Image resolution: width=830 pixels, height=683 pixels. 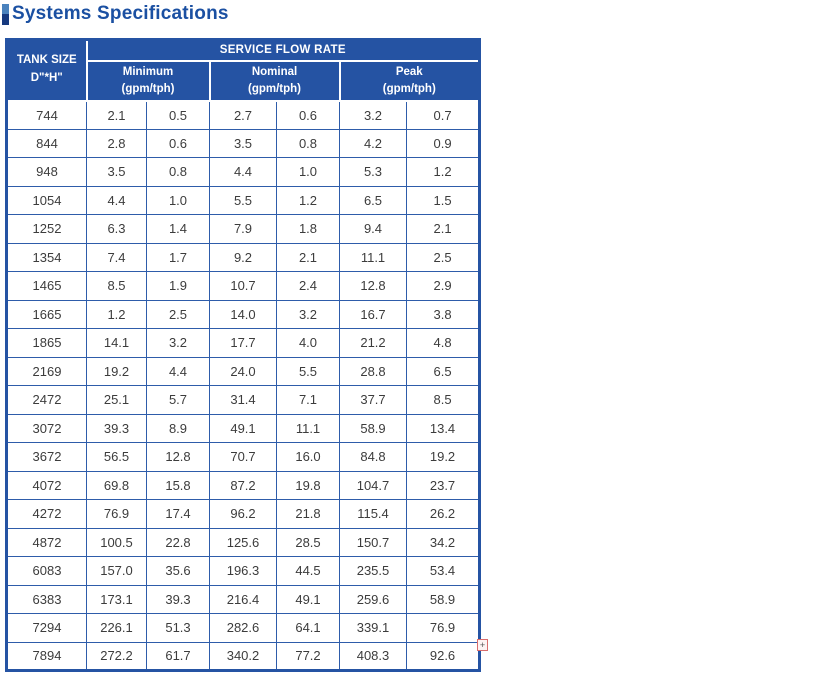 What do you see at coordinates (116, 599) in the screenshot?
I see `flow-rate-cell: 173.1` at bounding box center [116, 599].